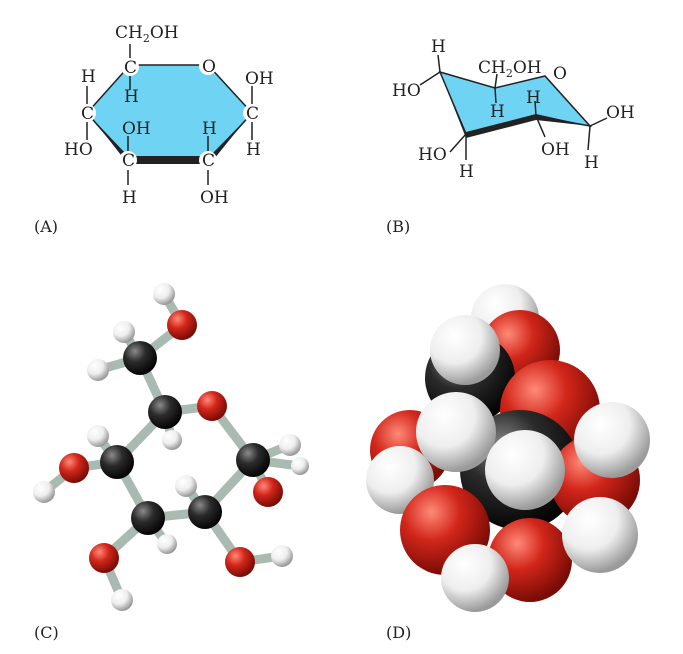  What do you see at coordinates (510, 69) in the screenshot?
I see `chair-ch2oh-label: CH2OH` at bounding box center [510, 69].